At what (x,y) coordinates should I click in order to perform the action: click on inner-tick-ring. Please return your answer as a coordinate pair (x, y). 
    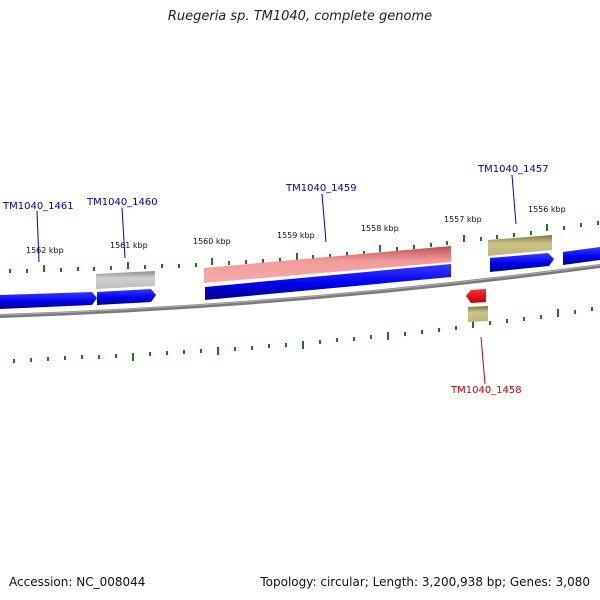
    Looking at the image, I should click on (303, 335).